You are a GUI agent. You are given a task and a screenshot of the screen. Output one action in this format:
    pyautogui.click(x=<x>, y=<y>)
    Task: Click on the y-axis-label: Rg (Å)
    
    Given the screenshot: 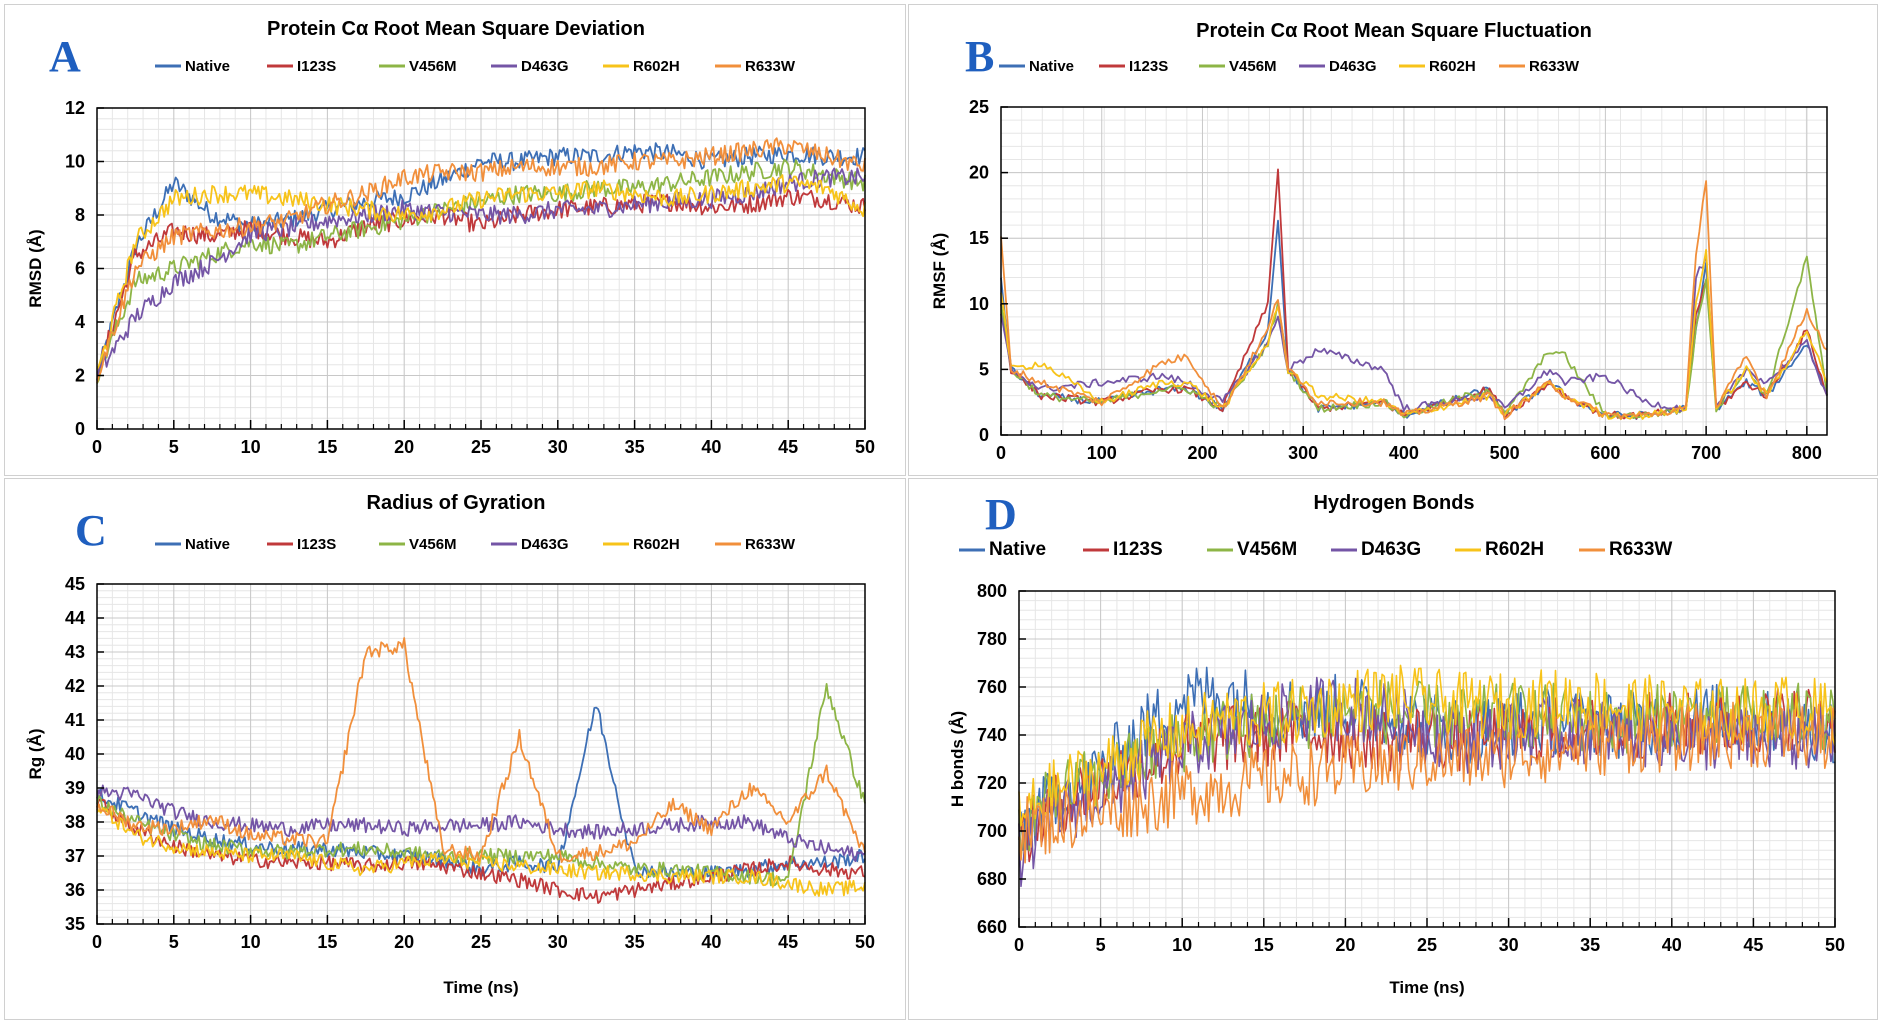 What is the action you would take?
    pyautogui.click(x=35, y=754)
    